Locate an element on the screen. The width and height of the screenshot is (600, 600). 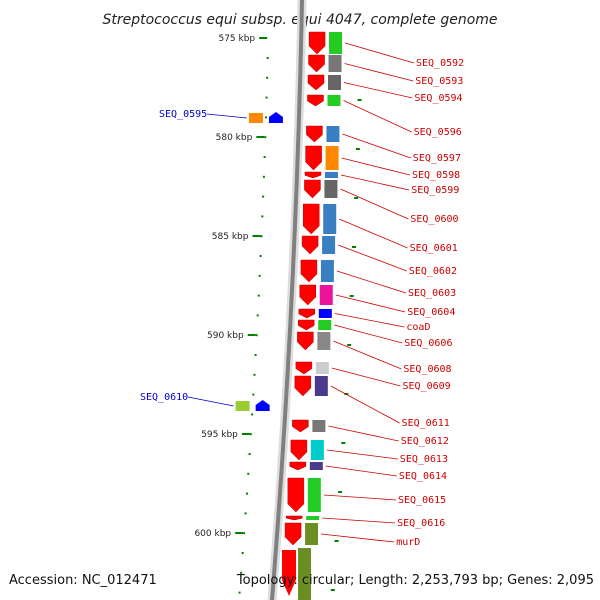
gene-label: SEQ_0601 is located at coordinates (434, 248).